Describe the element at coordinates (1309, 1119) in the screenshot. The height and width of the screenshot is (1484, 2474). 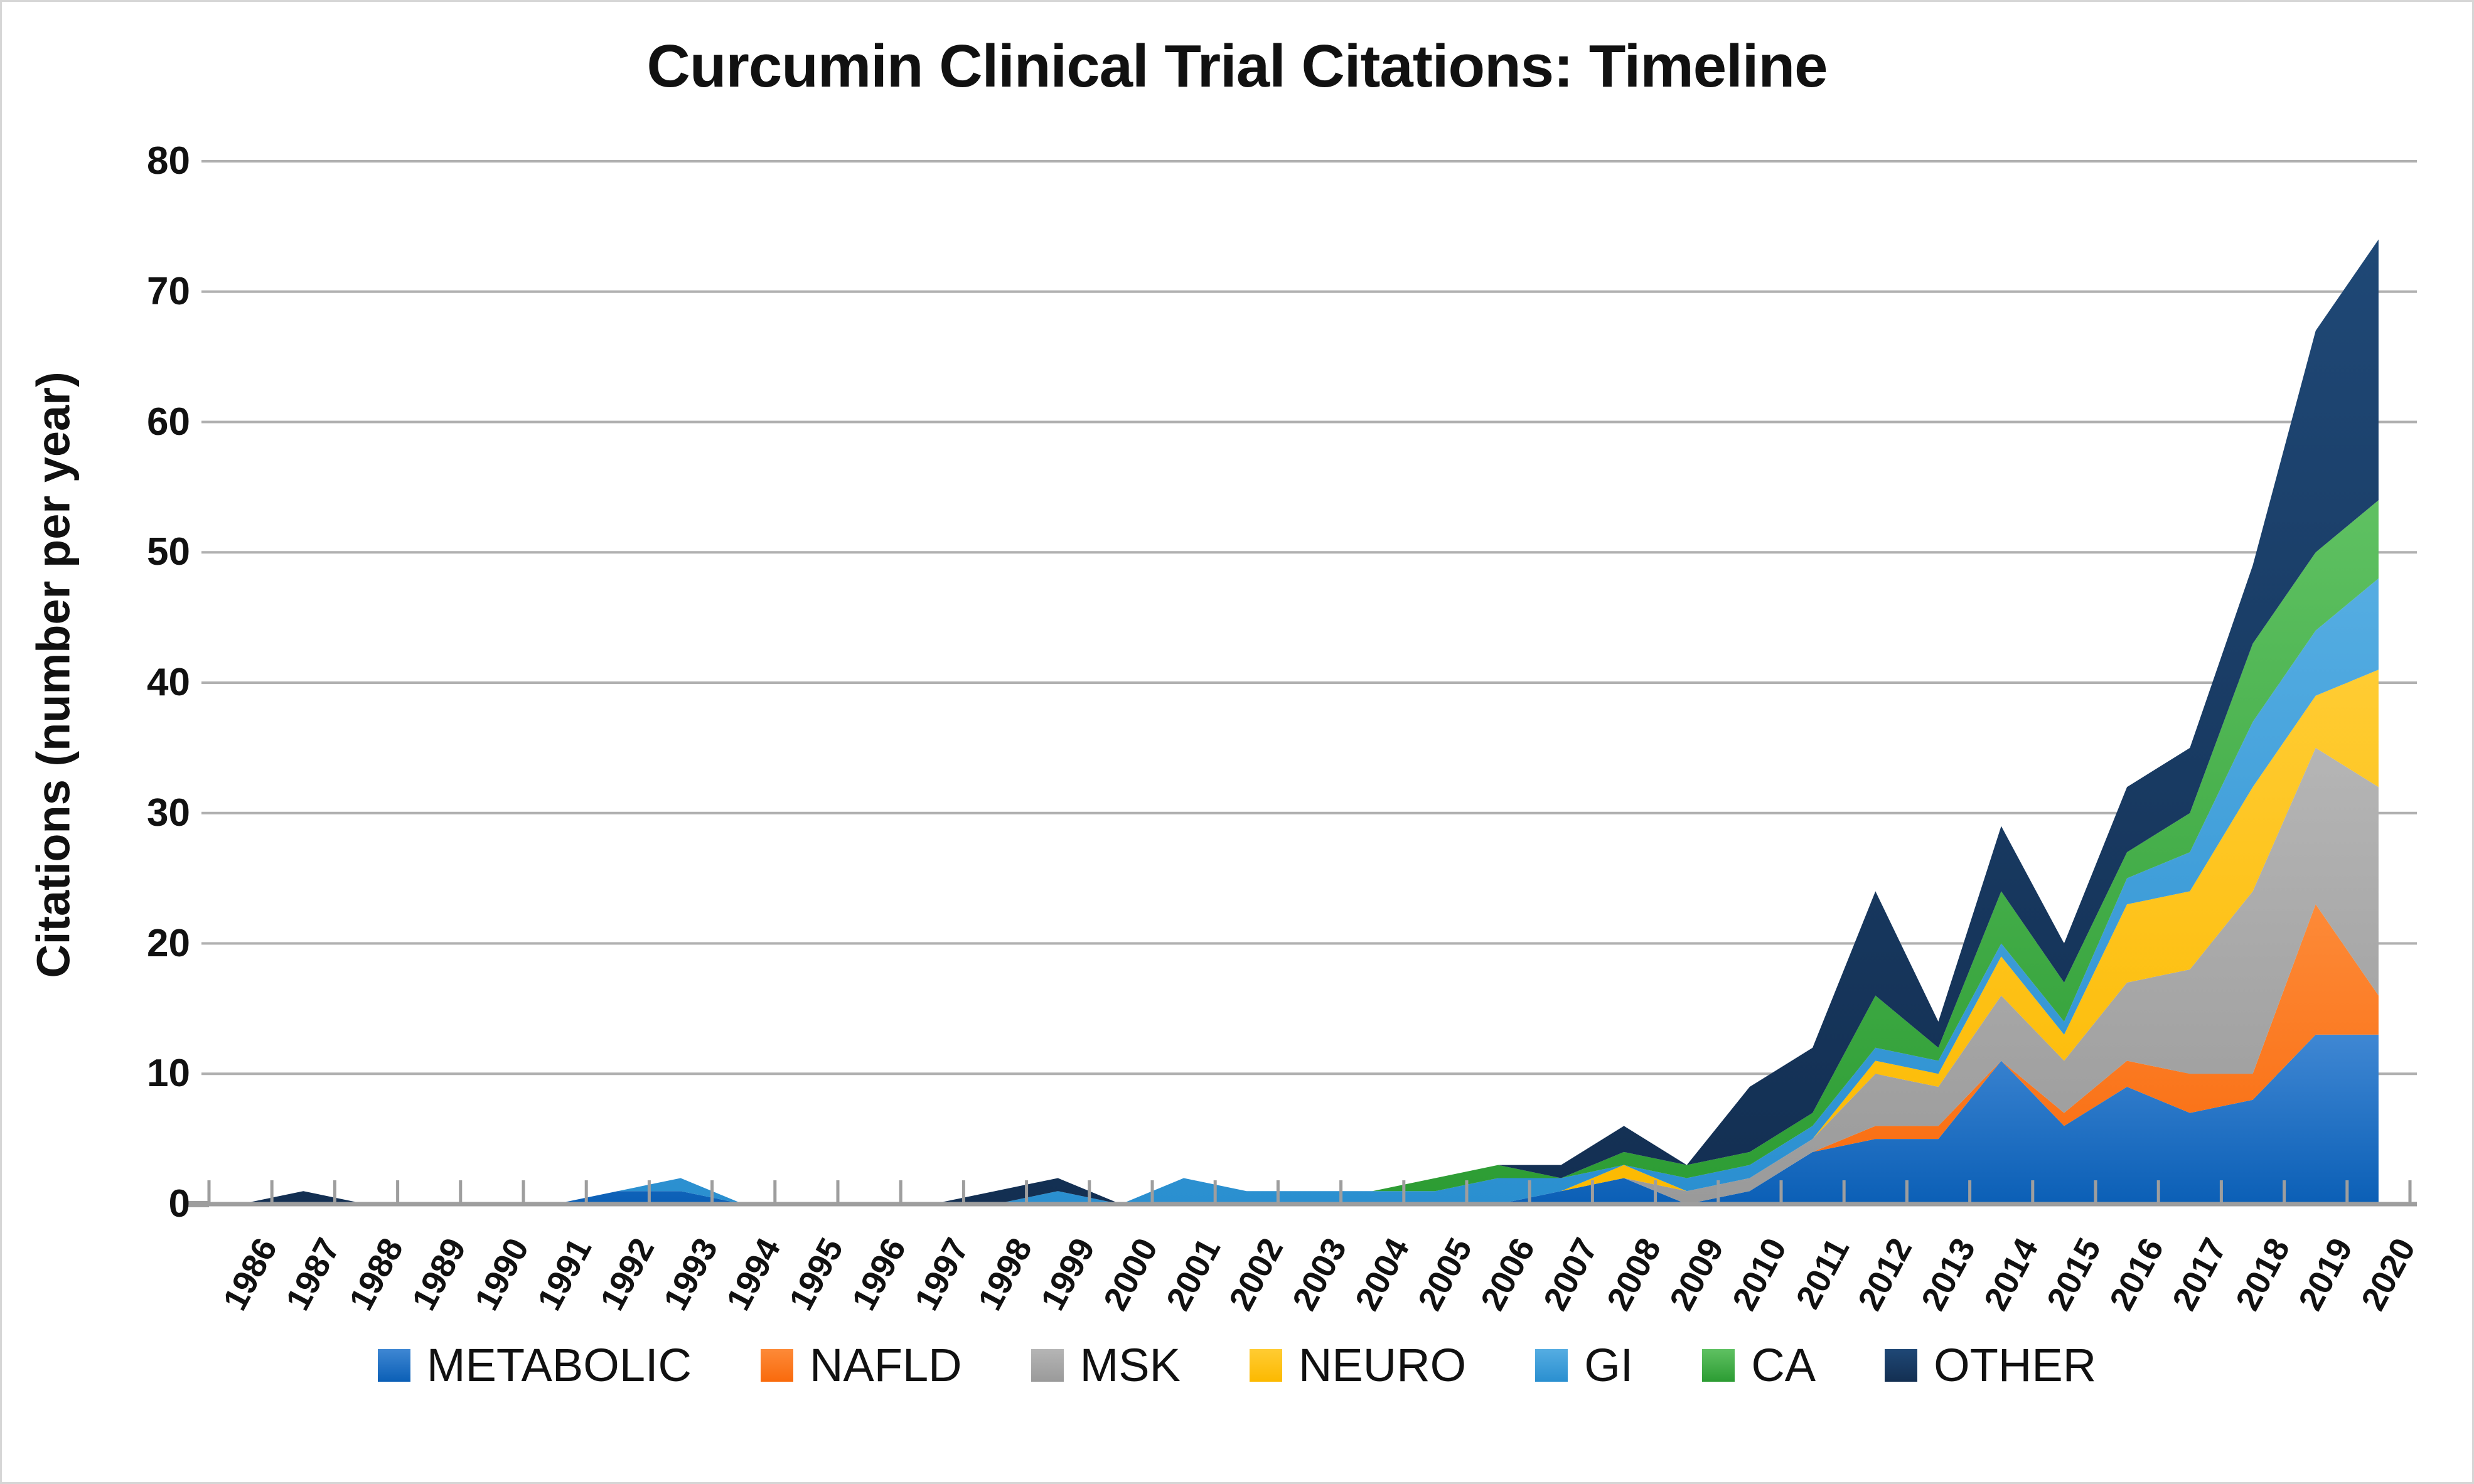
I see `area-series-METABOLIC` at that location.